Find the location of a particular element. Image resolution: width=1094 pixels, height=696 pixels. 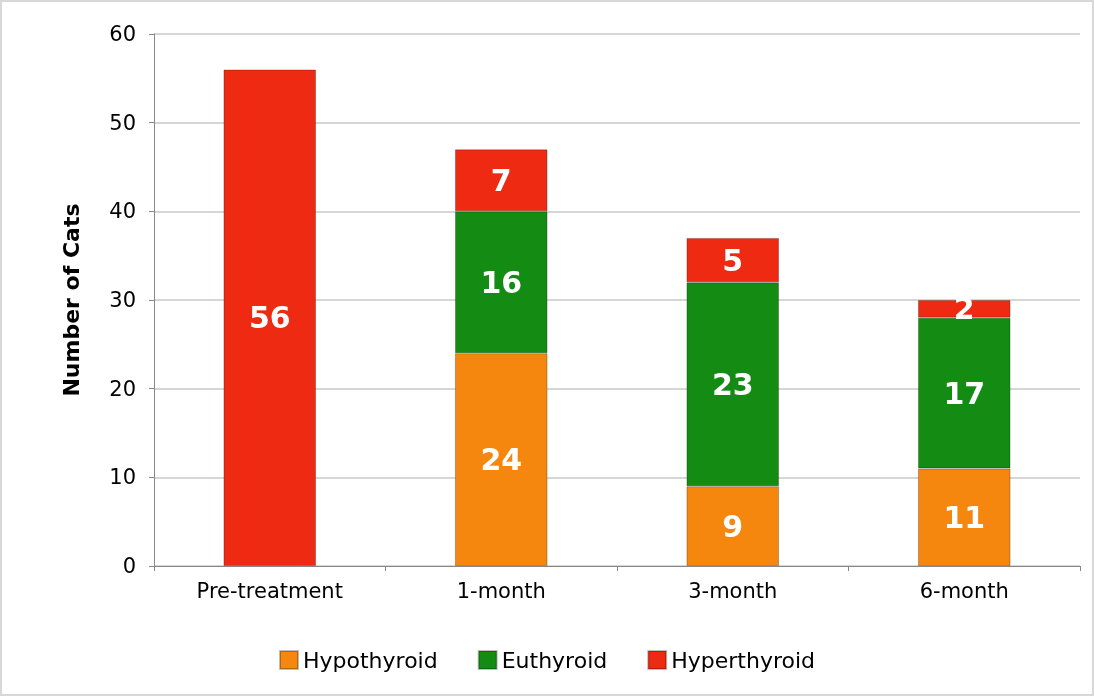

bar is located at coordinates (270, 317).